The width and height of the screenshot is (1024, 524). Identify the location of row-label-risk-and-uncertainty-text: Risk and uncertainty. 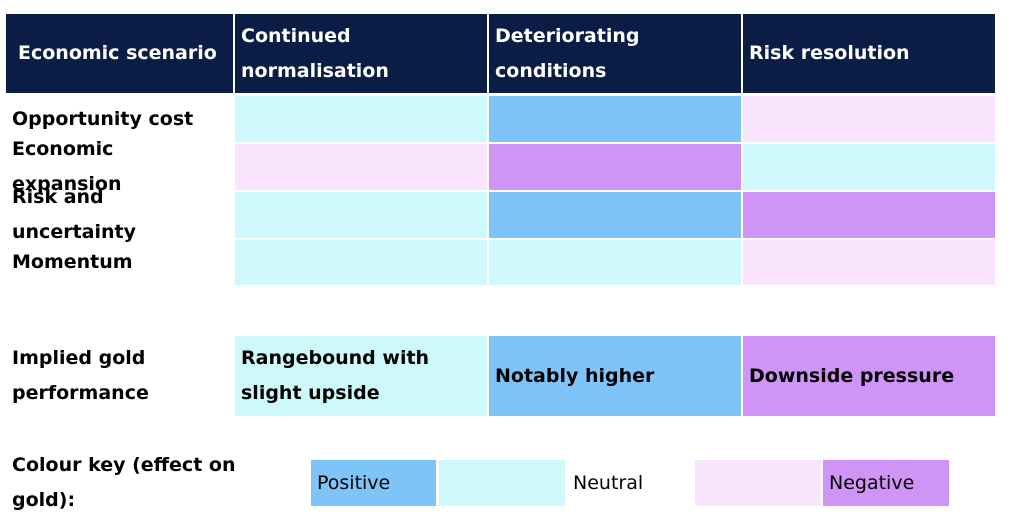
(74, 214).